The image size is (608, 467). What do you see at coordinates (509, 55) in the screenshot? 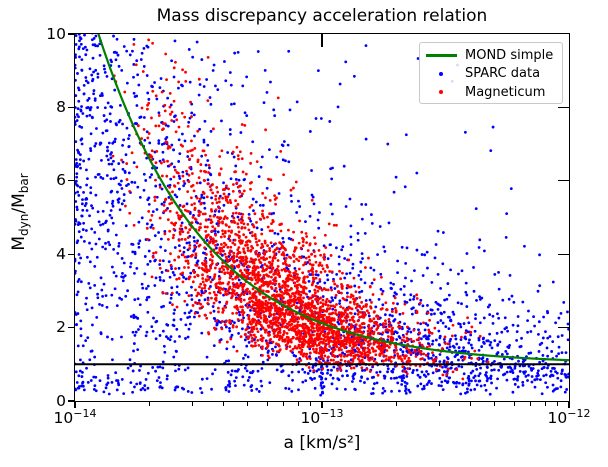
I see `legend-label: MOND simple` at bounding box center [509, 55].